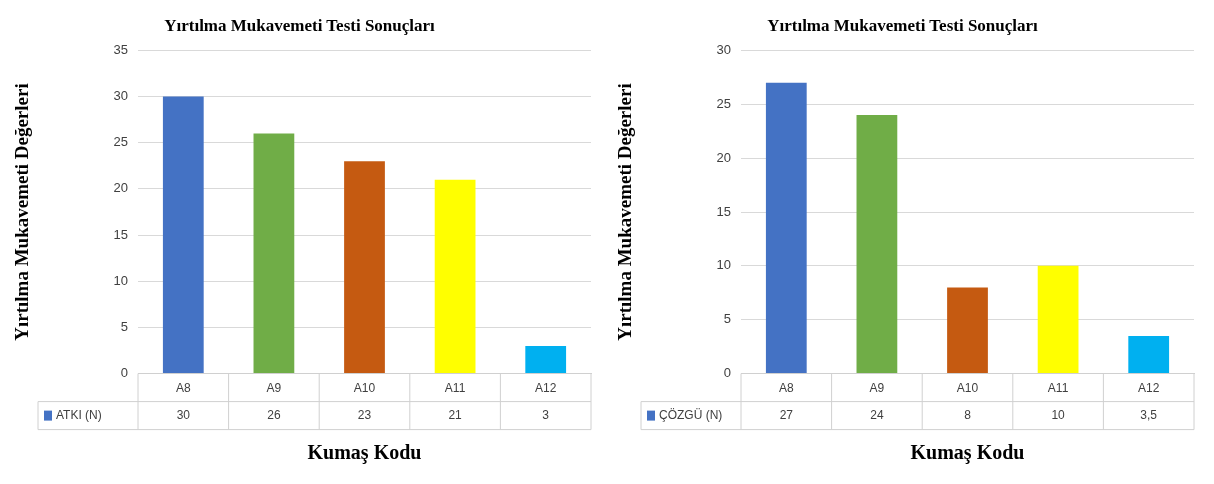 Image resolution: width=1214 pixels, height=484 pixels. I want to click on y-tick-label: 35, so click(120, 49).